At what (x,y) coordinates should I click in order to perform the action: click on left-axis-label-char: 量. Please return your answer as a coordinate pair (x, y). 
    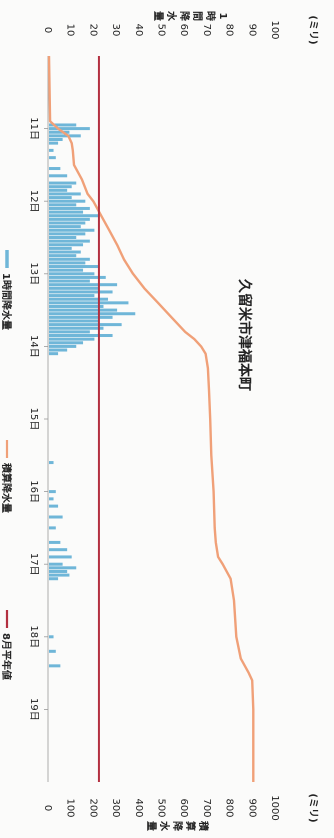
    Looking at the image, I should click on (158, 16).